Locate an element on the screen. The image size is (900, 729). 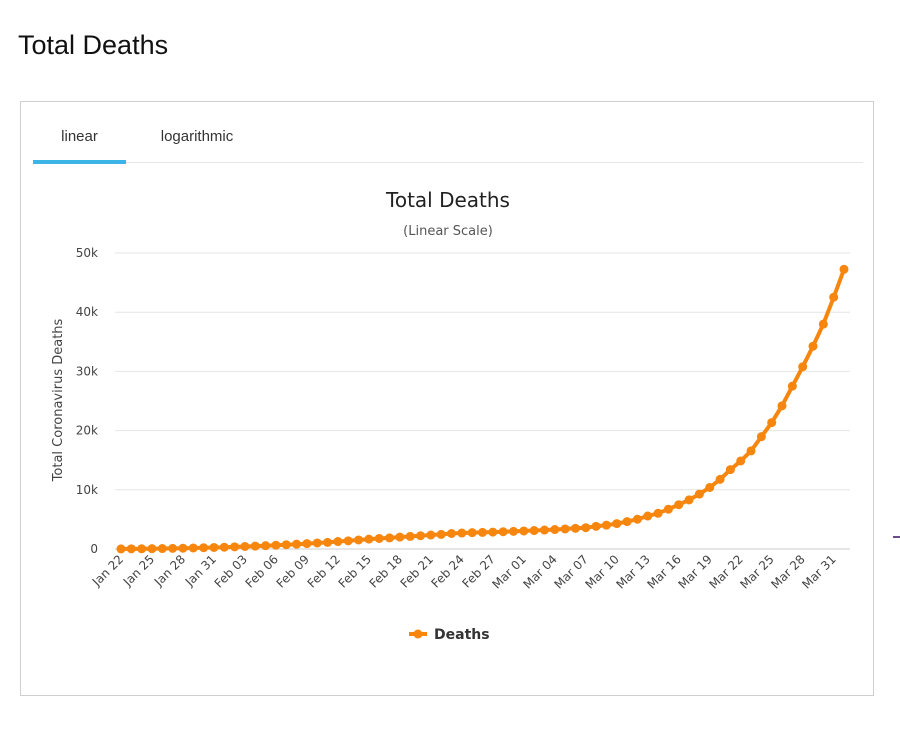
tab-linear: linear is located at coordinates (79, 139).